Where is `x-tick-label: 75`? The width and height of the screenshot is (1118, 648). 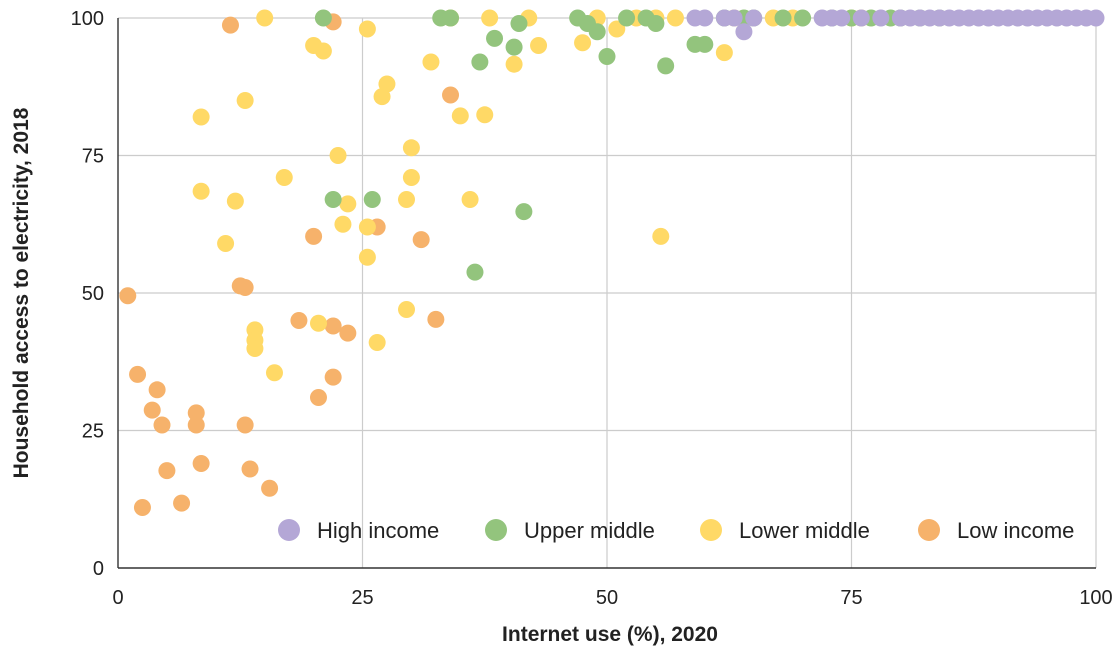 x-tick-label: 75 is located at coordinates (851, 598).